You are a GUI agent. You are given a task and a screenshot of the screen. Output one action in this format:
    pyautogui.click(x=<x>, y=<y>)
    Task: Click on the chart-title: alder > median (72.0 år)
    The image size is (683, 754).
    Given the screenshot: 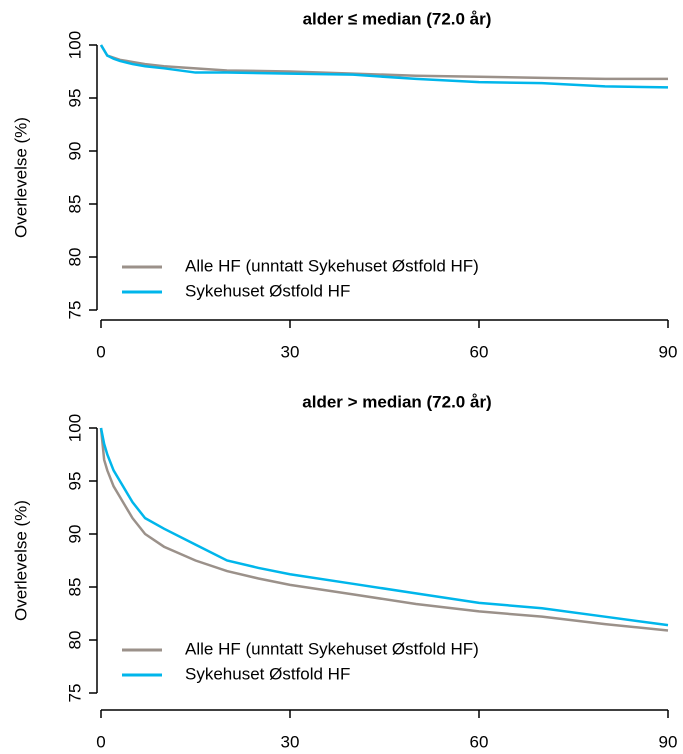 What is the action you would take?
    pyautogui.click(x=396, y=401)
    